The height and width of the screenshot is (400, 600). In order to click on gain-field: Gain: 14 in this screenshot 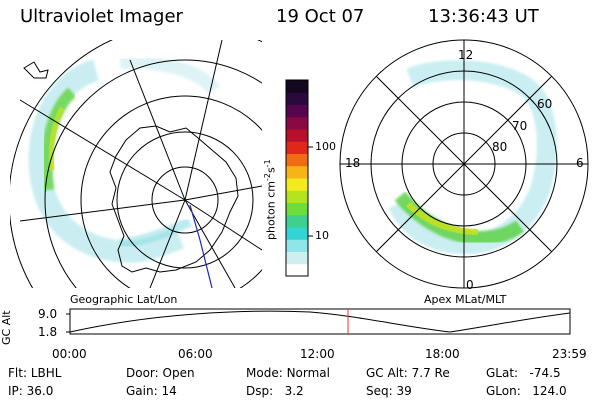, I will do `click(151, 391)`.